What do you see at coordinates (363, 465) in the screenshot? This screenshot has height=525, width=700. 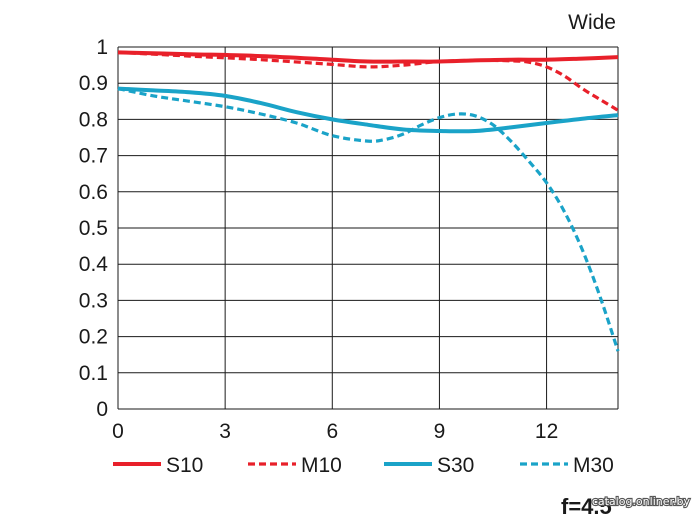 I see `legend: S10 M10 S30 M30` at bounding box center [363, 465].